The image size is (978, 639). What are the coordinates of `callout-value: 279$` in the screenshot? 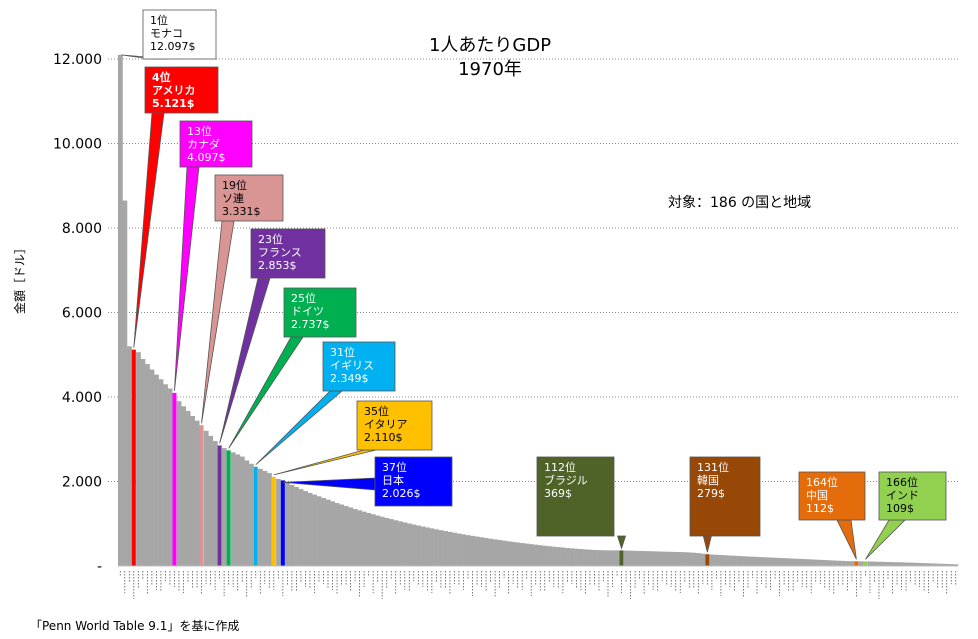 It's located at (711, 493).